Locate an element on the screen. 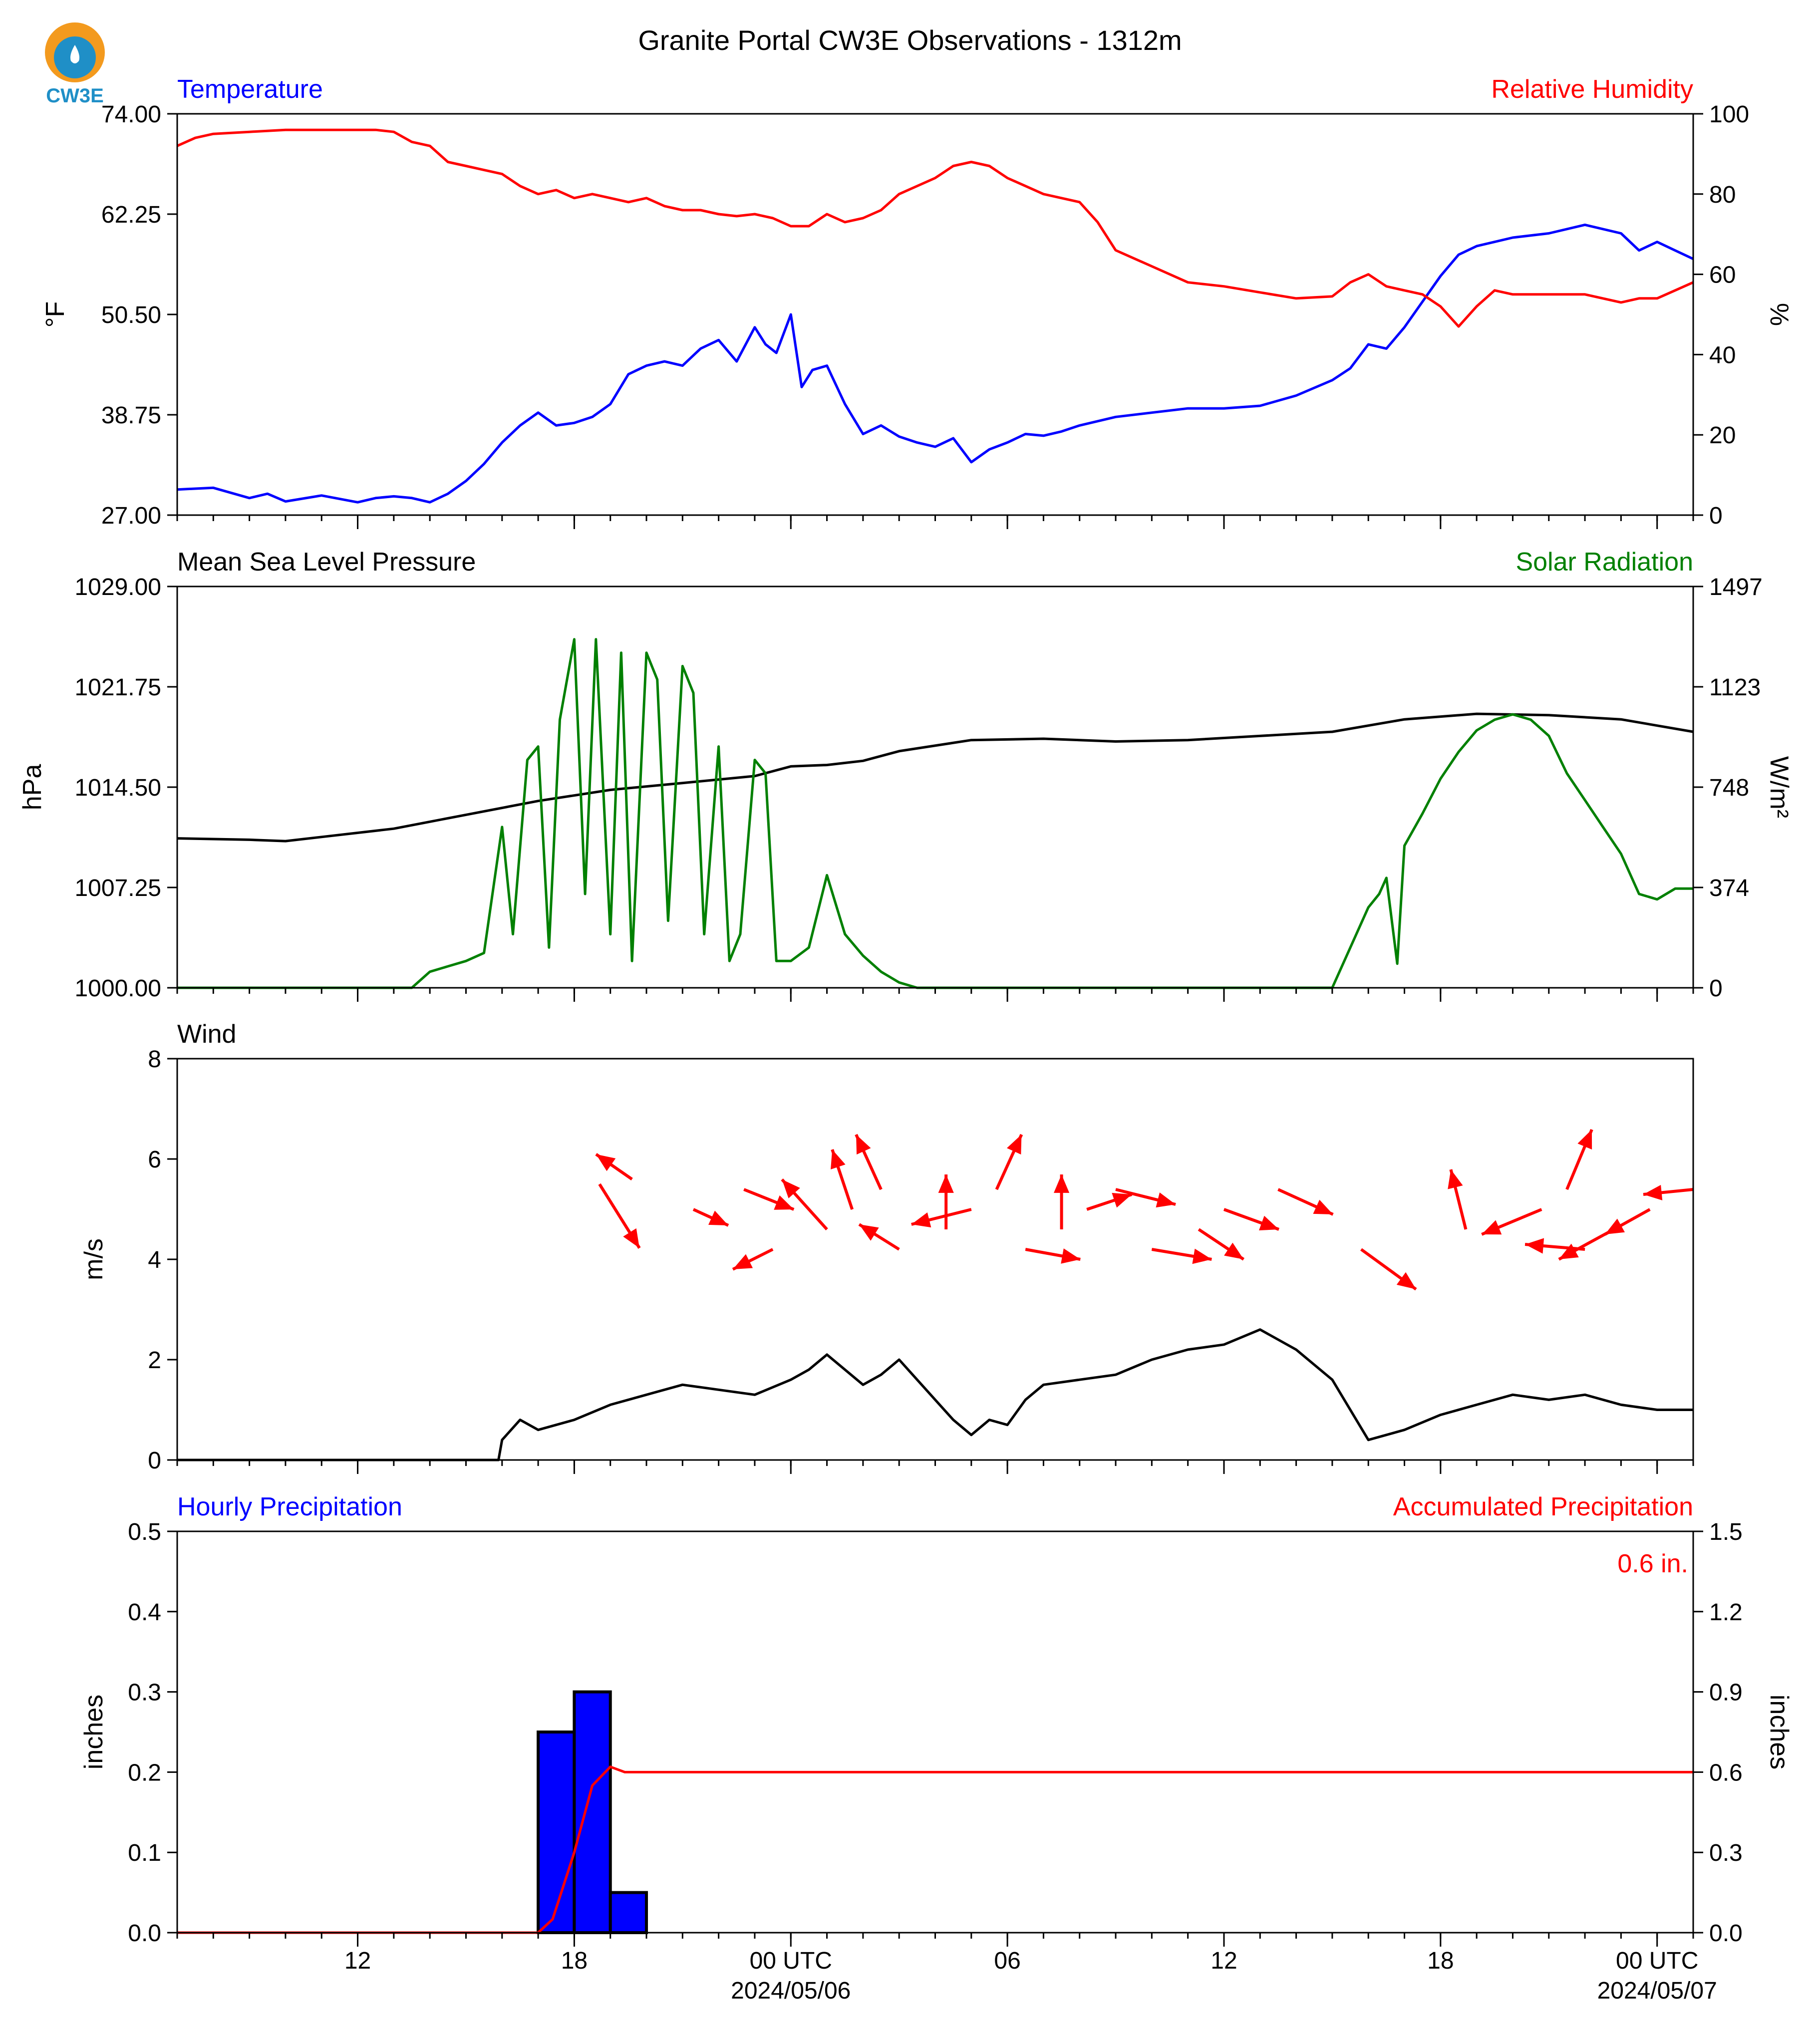  precipitation-right-title: Accumulated Precipitation is located at coordinates (1543, 1506).